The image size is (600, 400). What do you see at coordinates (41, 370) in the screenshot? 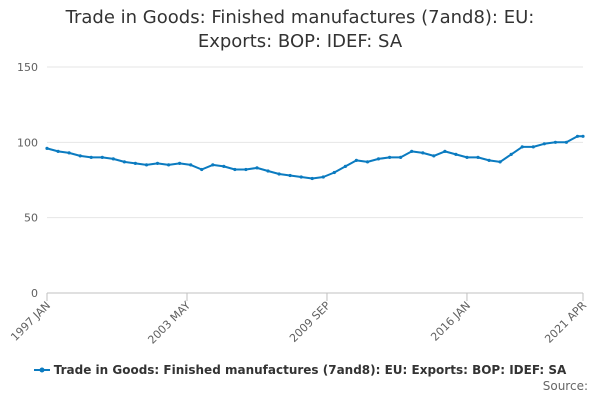
I see `legend-line-marker-icon` at bounding box center [41, 370].